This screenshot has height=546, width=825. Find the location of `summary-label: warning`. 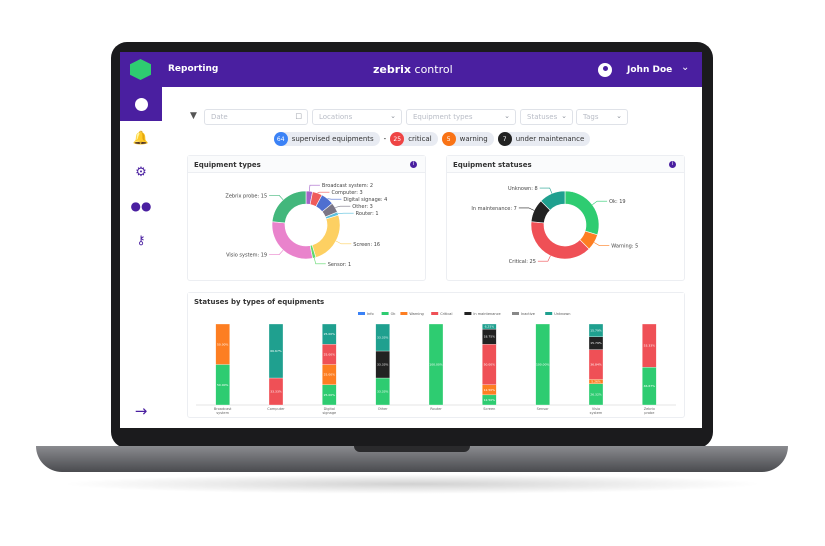

summary-label: warning is located at coordinates (473, 139).